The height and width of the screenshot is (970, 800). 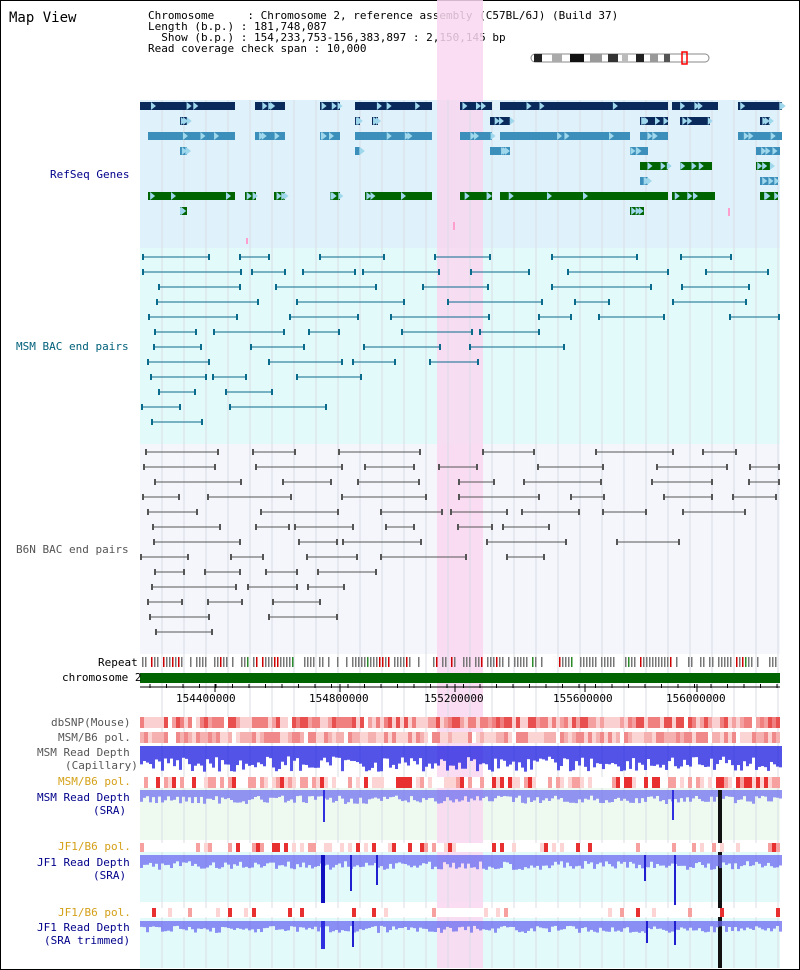 I want to click on msm-pol2-heat-strip, so click(x=460, y=782).